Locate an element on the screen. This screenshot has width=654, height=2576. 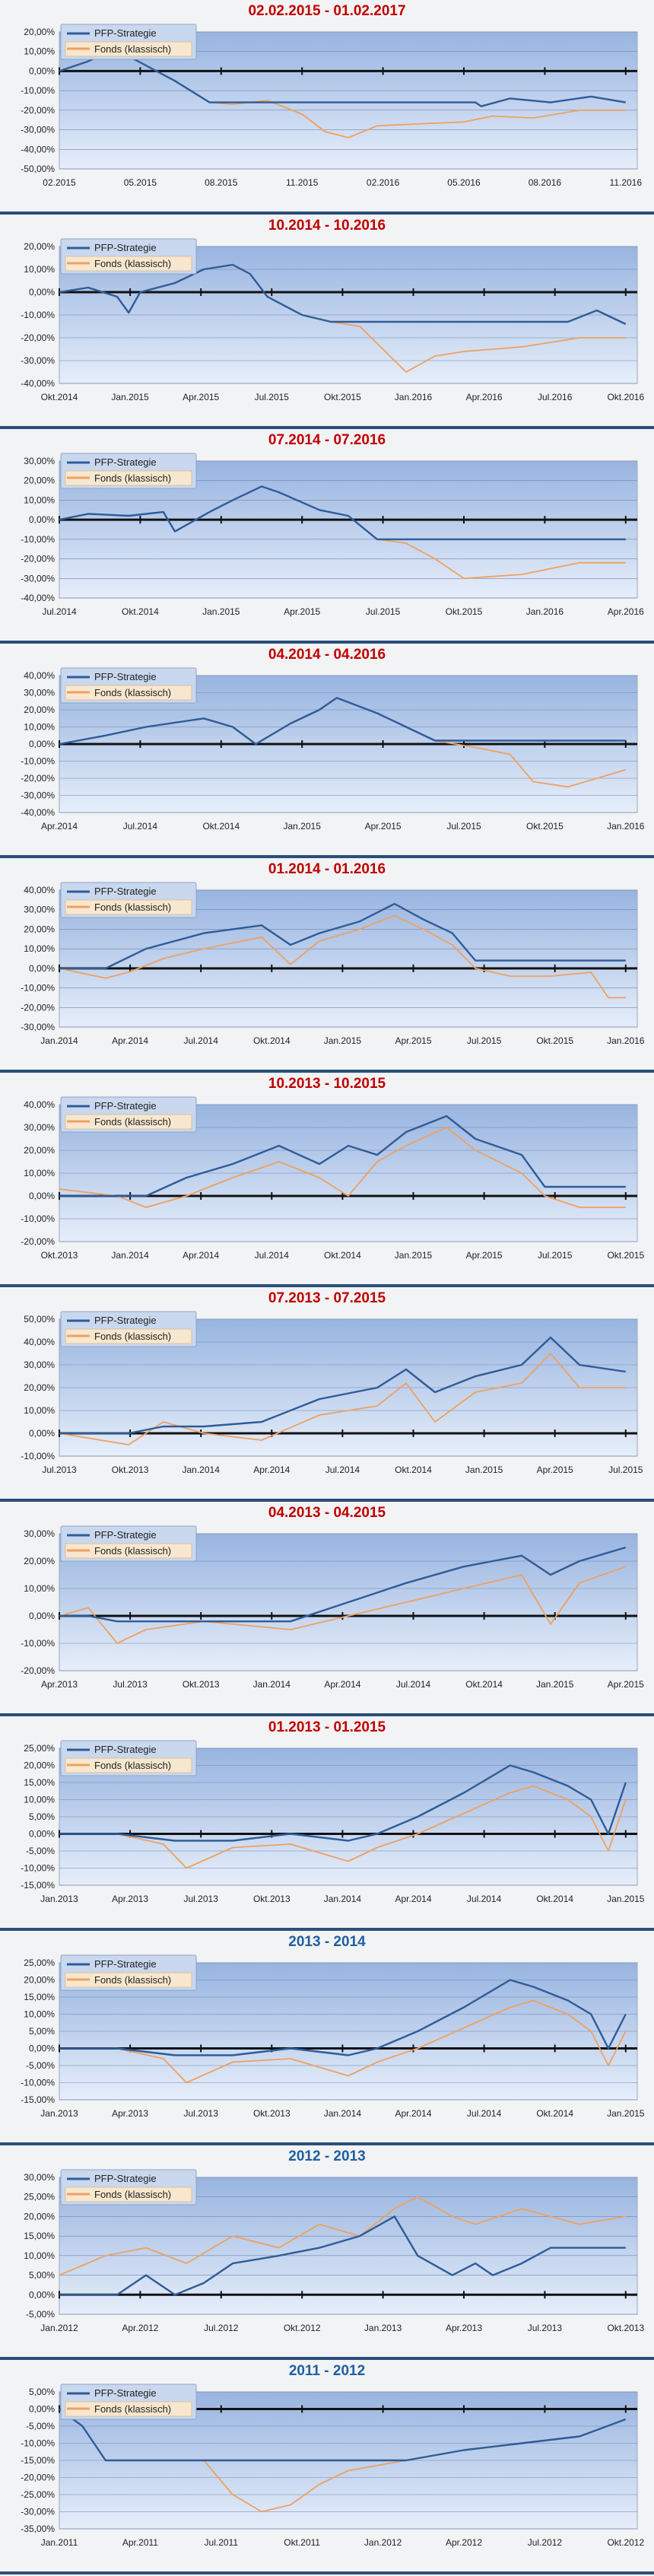
x-tick-label: Jul.2012 is located at coordinates (221, 2328).